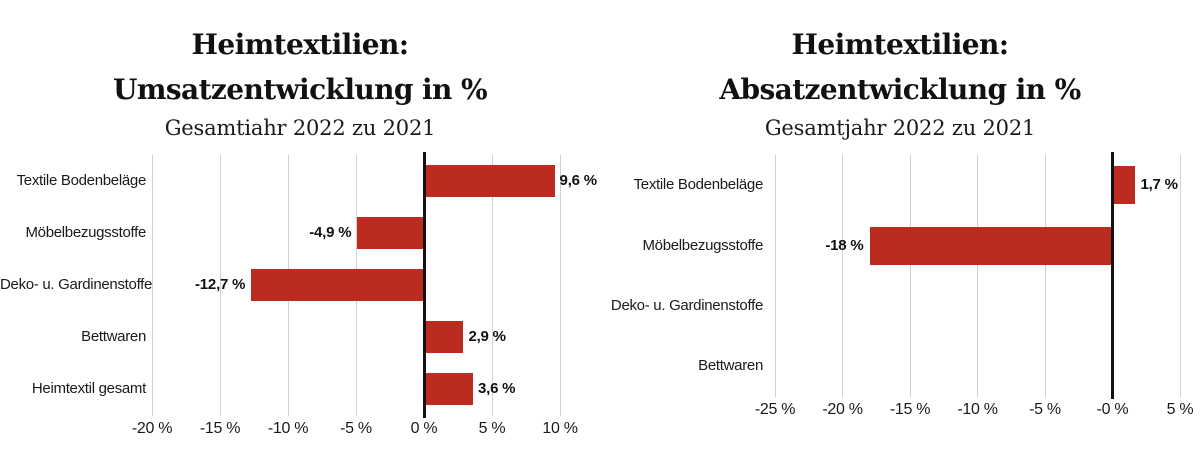 The height and width of the screenshot is (474, 1200). Describe the element at coordinates (88, 388) in the screenshot. I see `category-label: Heimtextil gesamt` at that location.